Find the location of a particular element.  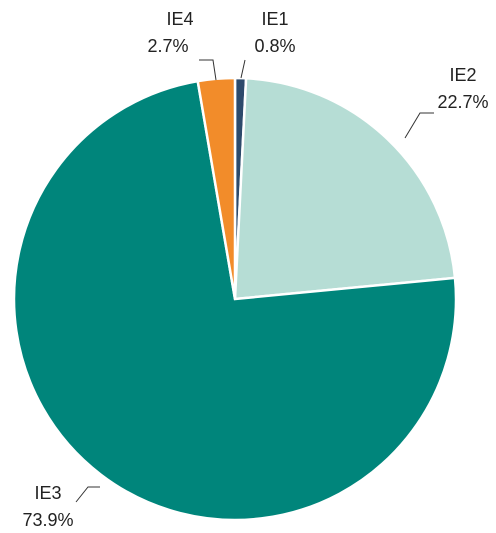

slice-value-label: 0.8% is located at coordinates (274, 46).